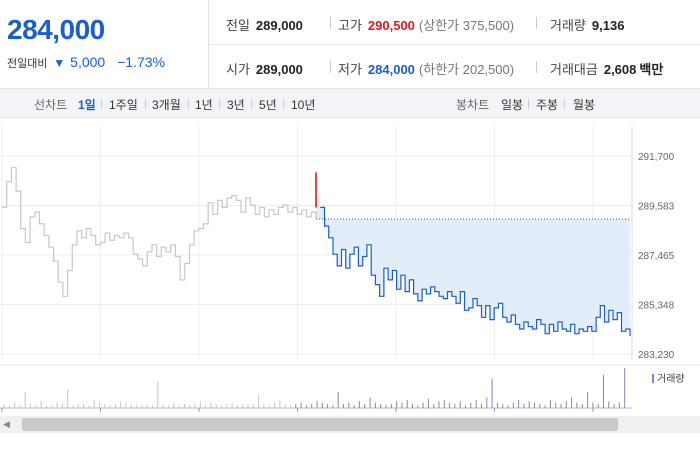  What do you see at coordinates (350, 69) in the screenshot?
I see `stat-label: 저가` at bounding box center [350, 69].